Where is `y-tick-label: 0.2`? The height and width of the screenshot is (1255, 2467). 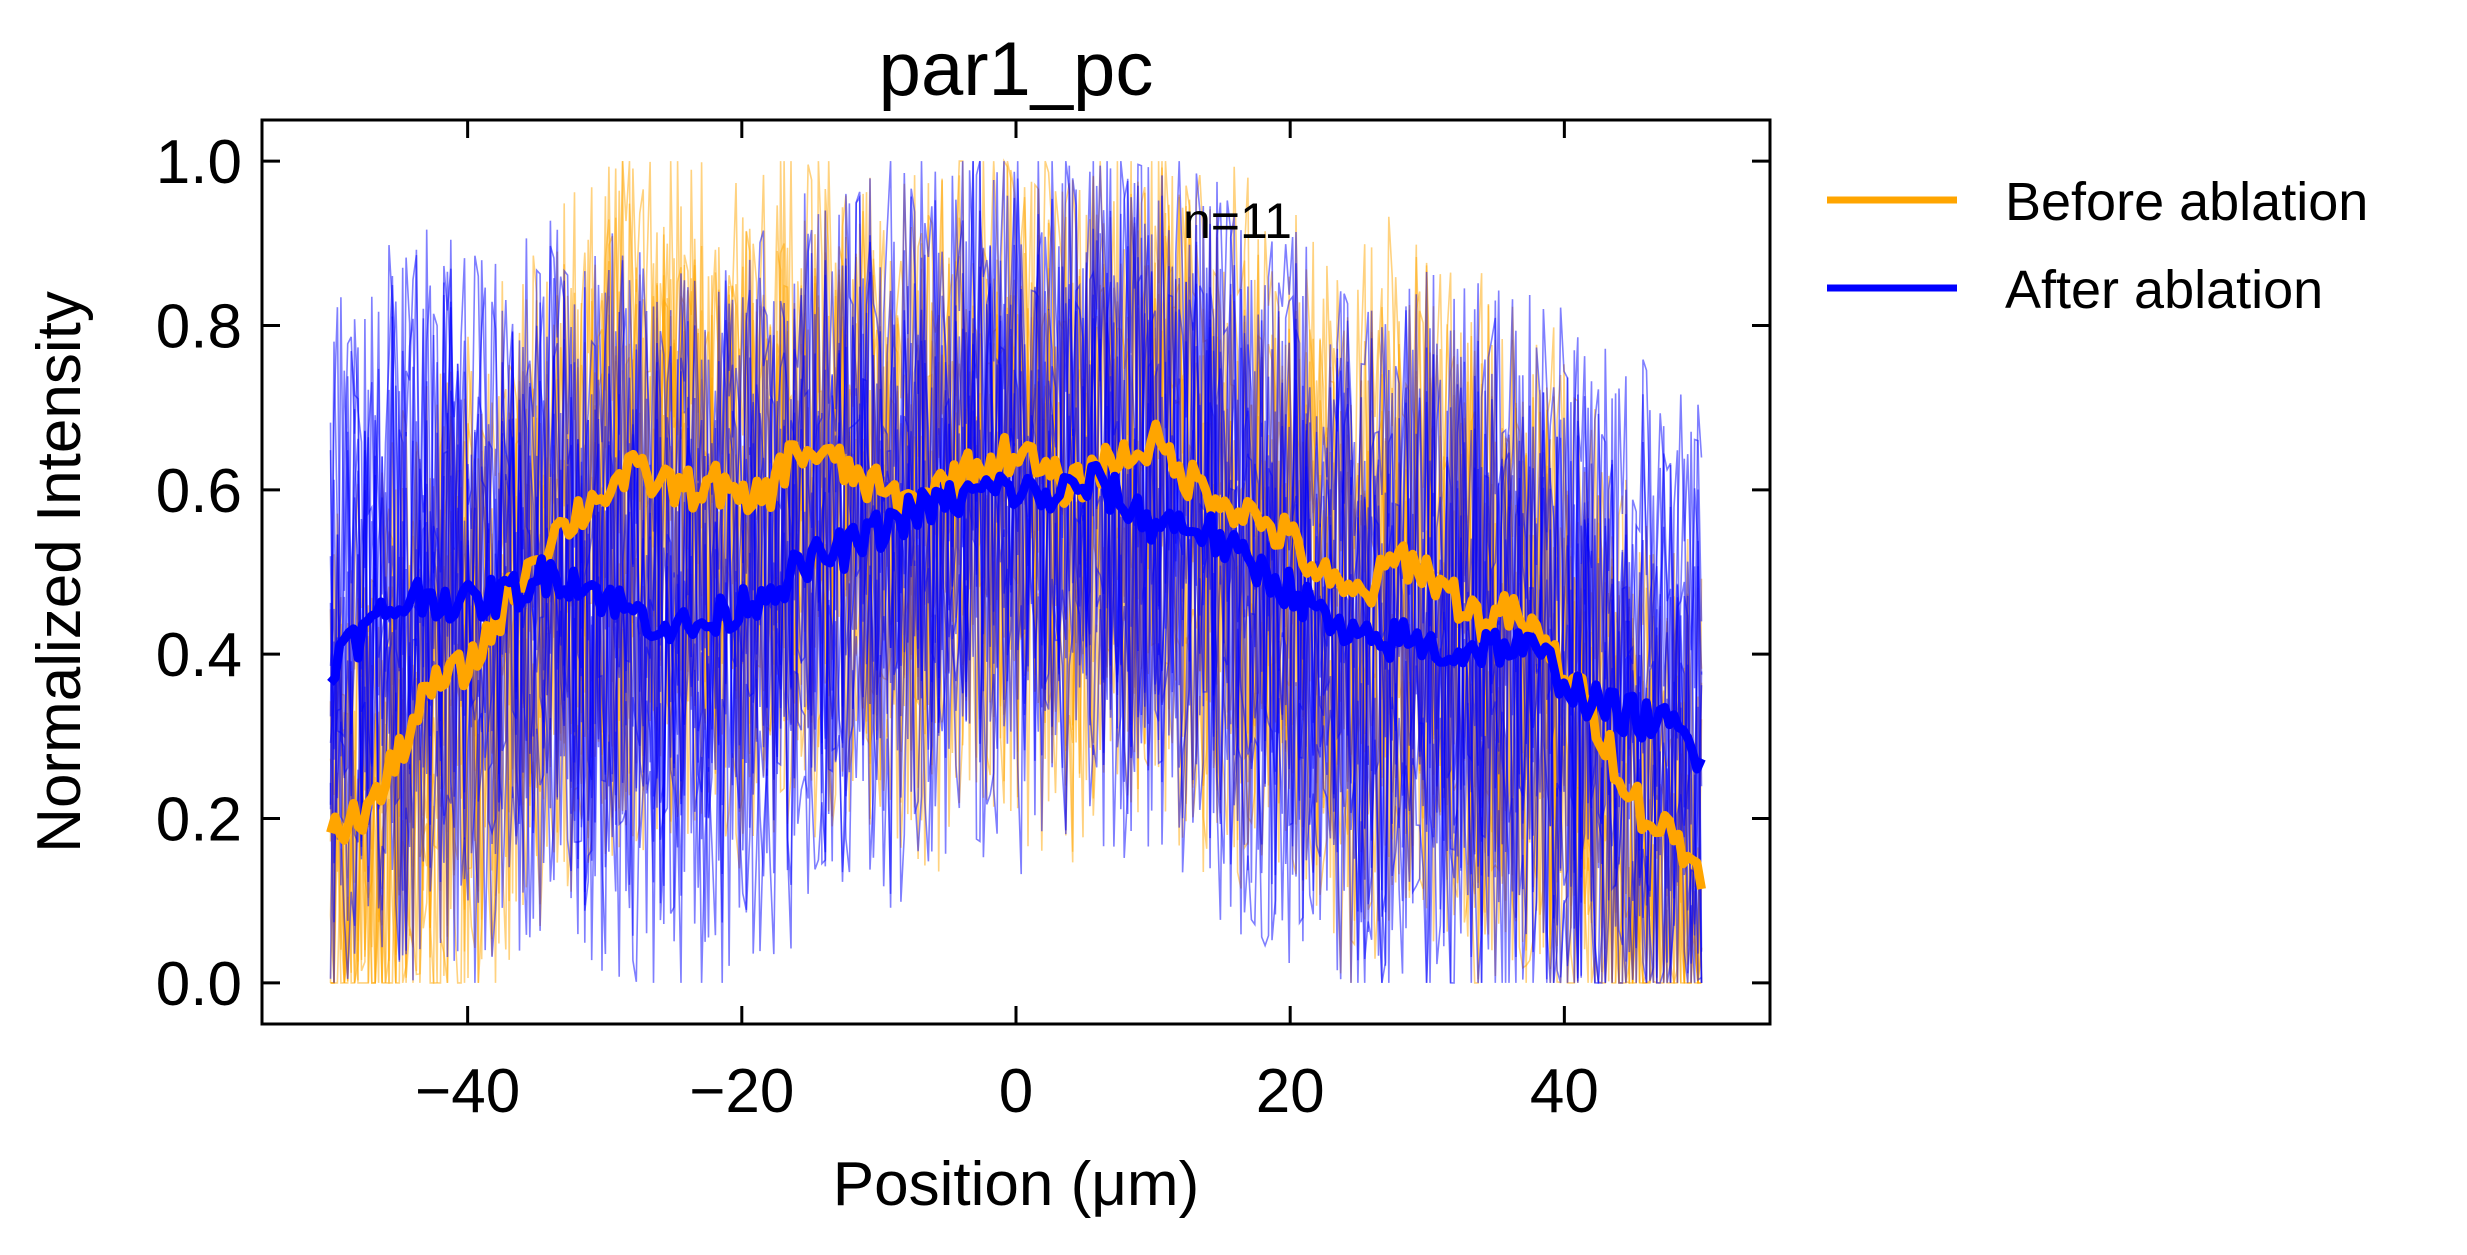
y-tick-label: 0.2 is located at coordinates (199, 820).